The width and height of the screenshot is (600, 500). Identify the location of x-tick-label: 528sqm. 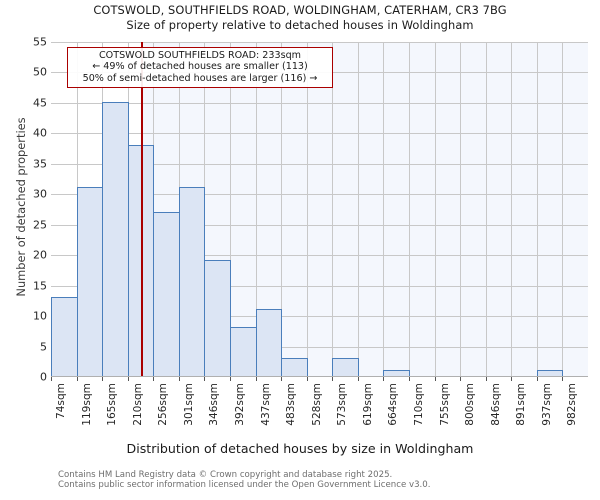
(316, 404).